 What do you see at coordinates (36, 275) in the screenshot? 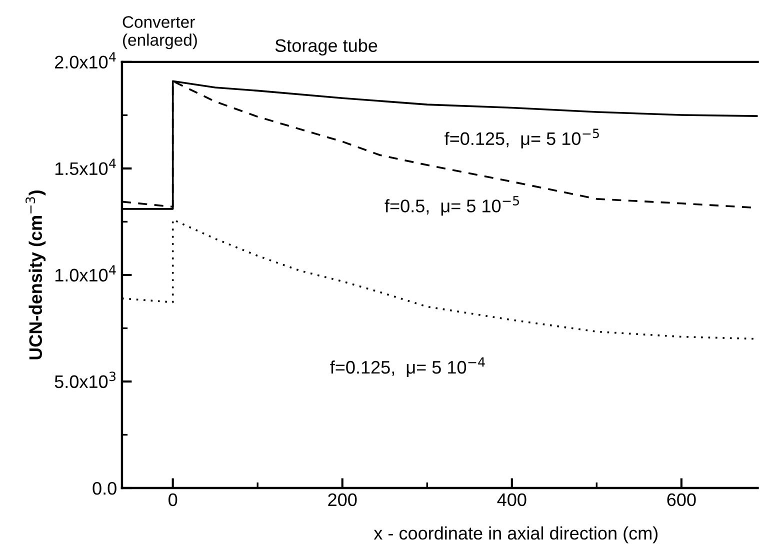
I see `y-axis-title: UCN-density (cm$^{−3}$)` at bounding box center [36, 275].